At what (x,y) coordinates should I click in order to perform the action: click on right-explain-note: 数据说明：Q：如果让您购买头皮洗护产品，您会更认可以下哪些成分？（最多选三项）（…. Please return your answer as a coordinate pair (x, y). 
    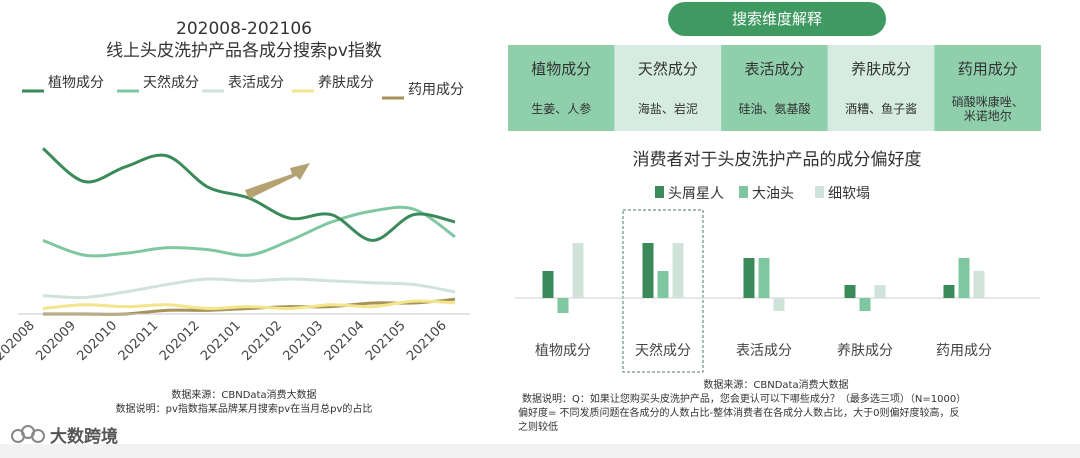
    Looking at the image, I should click on (744, 398).